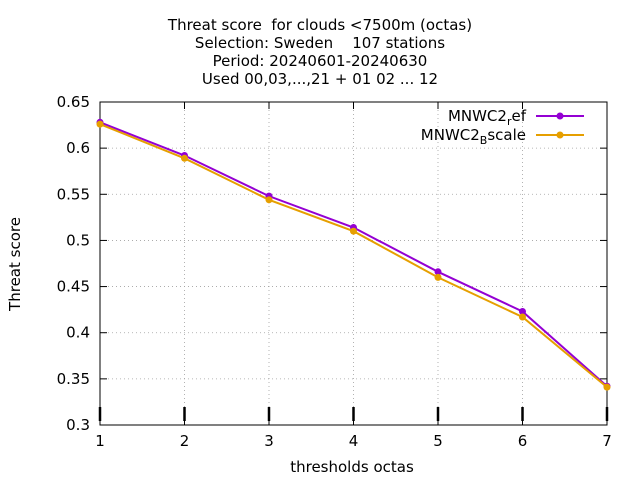 This screenshot has height=480, width=640. Describe the element at coordinates (320, 61) in the screenshot. I see `chart-title-line-3: Period: 20240601-20240630` at that location.